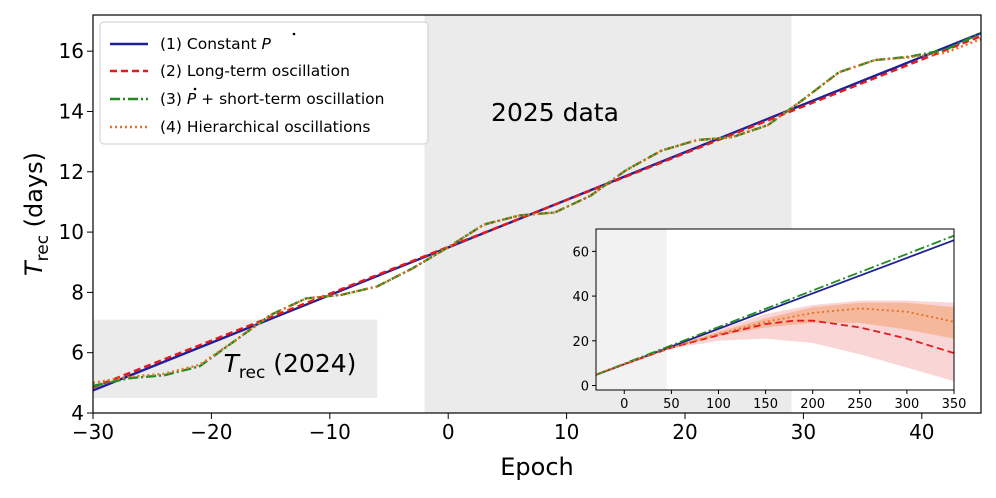 The image size is (996, 498). I want to click on y-axis-label: Trec (days), so click(36, 214).